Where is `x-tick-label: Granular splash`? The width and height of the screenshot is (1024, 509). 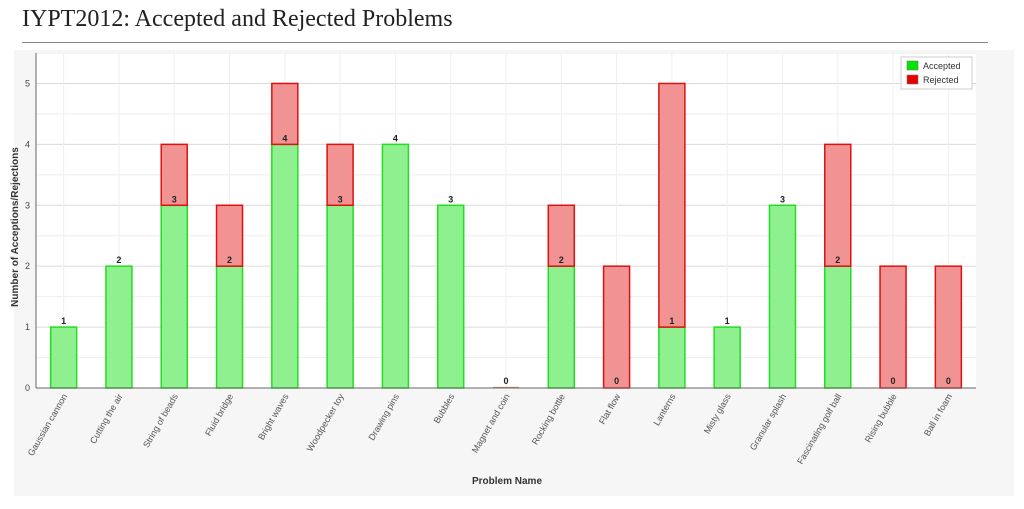 x-tick-label: Granular splash is located at coordinates (768, 422).